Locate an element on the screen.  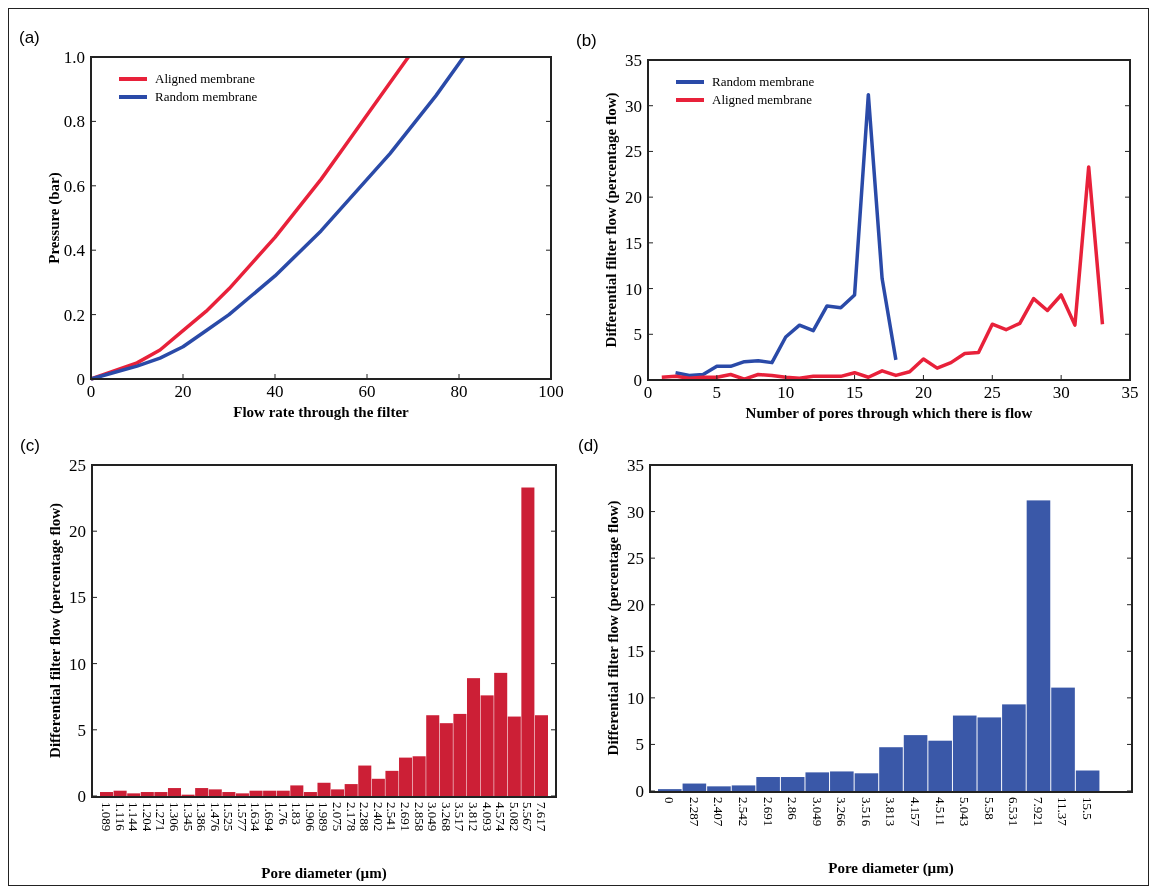
x-tick-label: 2.075 is located at coordinates (338, 817).